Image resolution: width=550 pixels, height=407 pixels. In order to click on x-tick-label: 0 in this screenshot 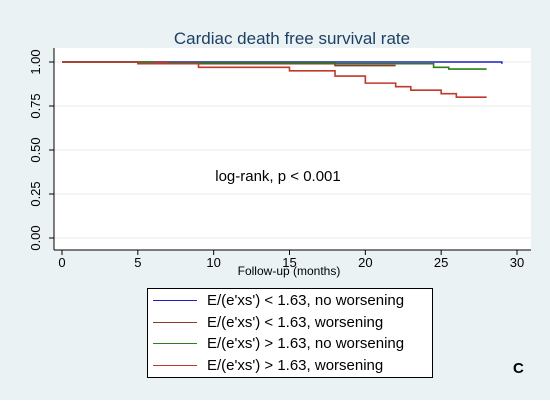, I will do `click(61, 262)`.